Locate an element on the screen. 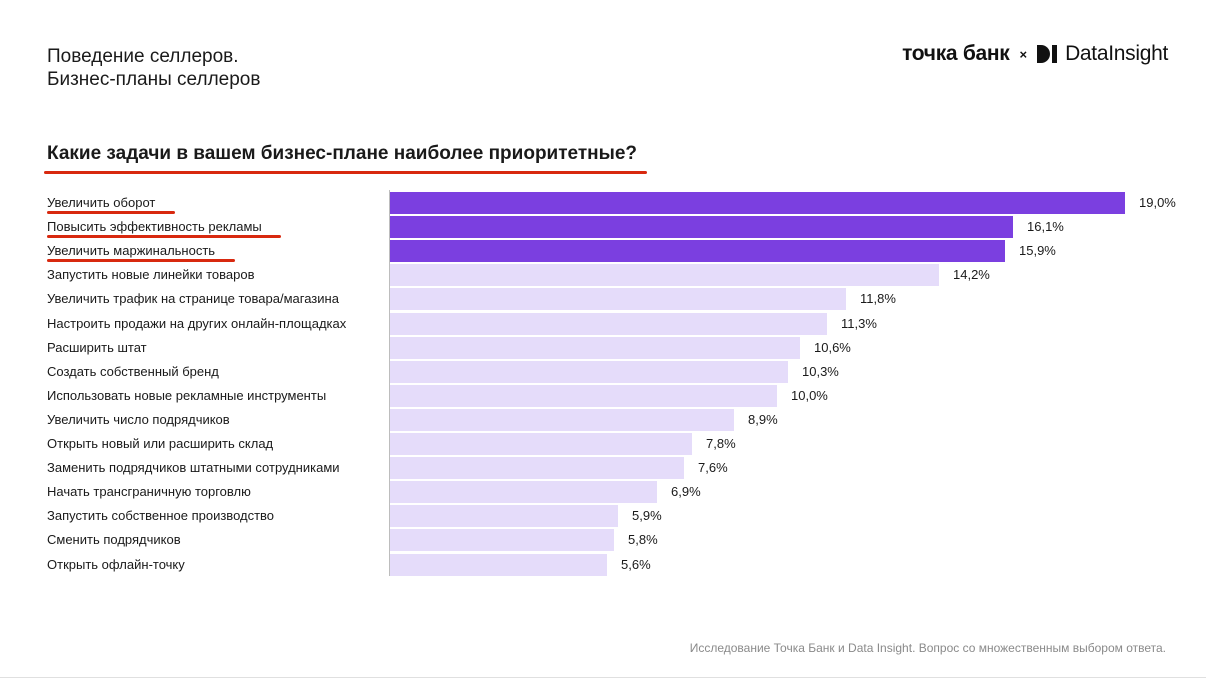  value-label: 7,6% is located at coordinates (713, 468).